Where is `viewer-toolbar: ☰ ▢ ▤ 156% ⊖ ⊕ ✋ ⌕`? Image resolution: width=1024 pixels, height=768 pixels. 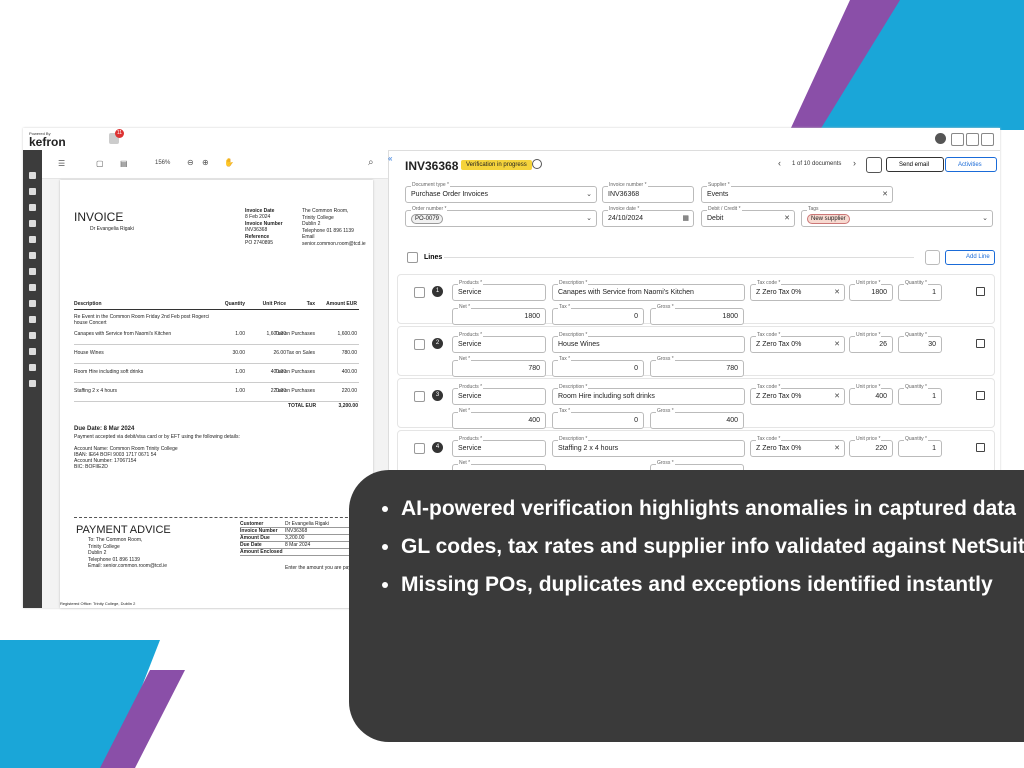 viewer-toolbar: ☰ ▢ ▤ 156% ⊖ ⊕ ✋ ⌕ is located at coordinates (215, 164).